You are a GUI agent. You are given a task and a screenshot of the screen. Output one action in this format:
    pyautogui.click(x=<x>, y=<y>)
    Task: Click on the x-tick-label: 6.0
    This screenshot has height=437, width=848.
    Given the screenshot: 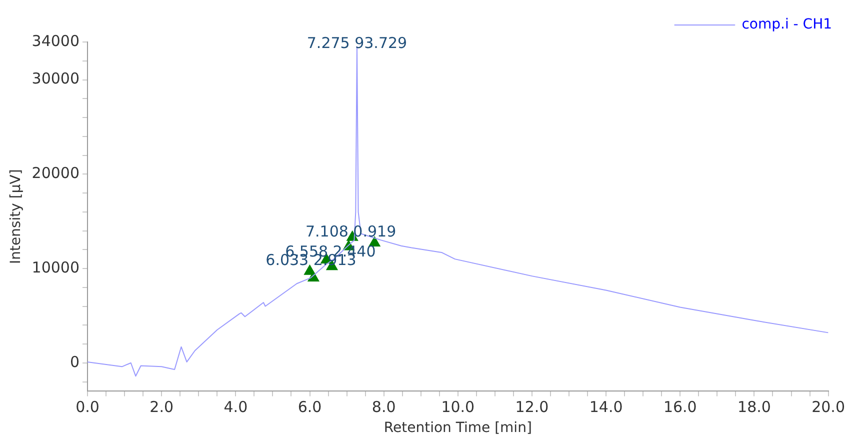 What is the action you would take?
    pyautogui.click(x=310, y=407)
    